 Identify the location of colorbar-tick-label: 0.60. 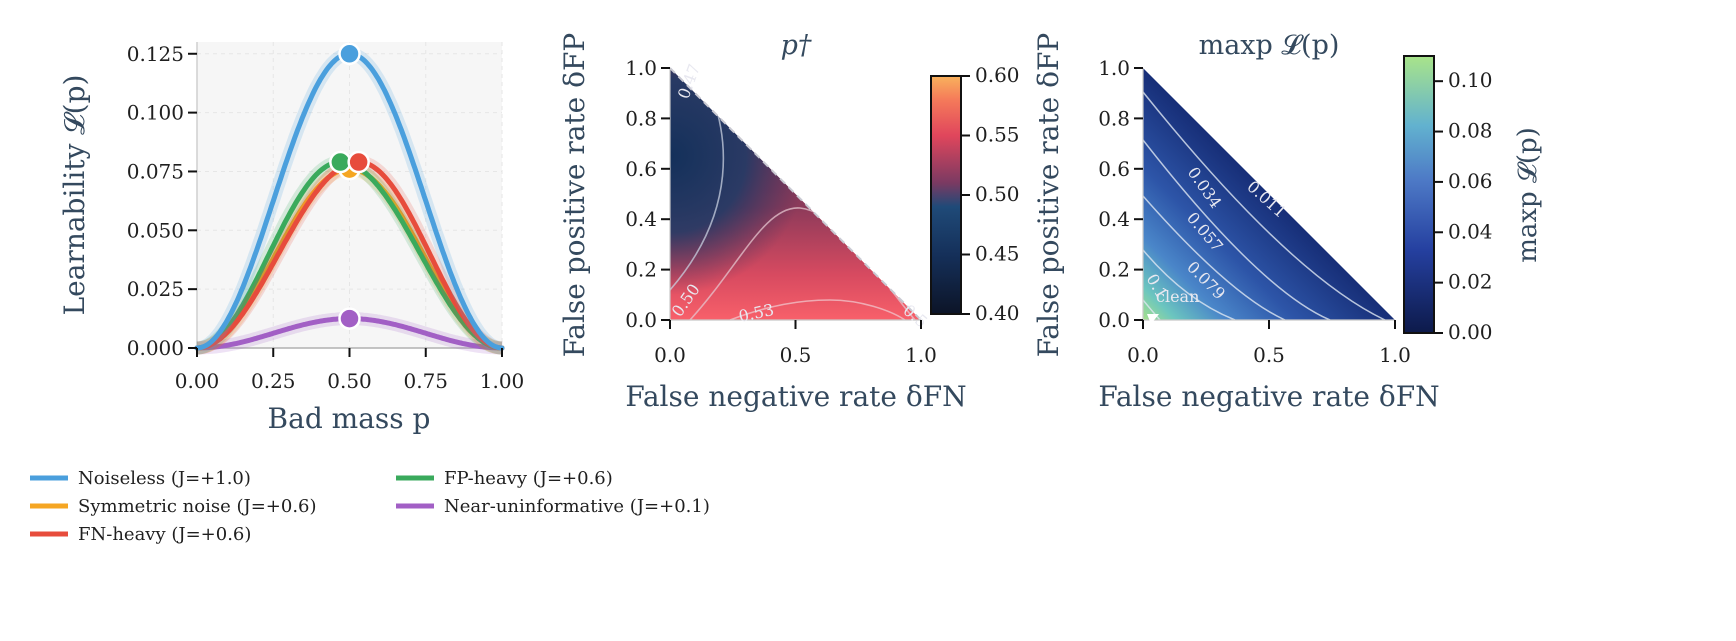
(997, 75).